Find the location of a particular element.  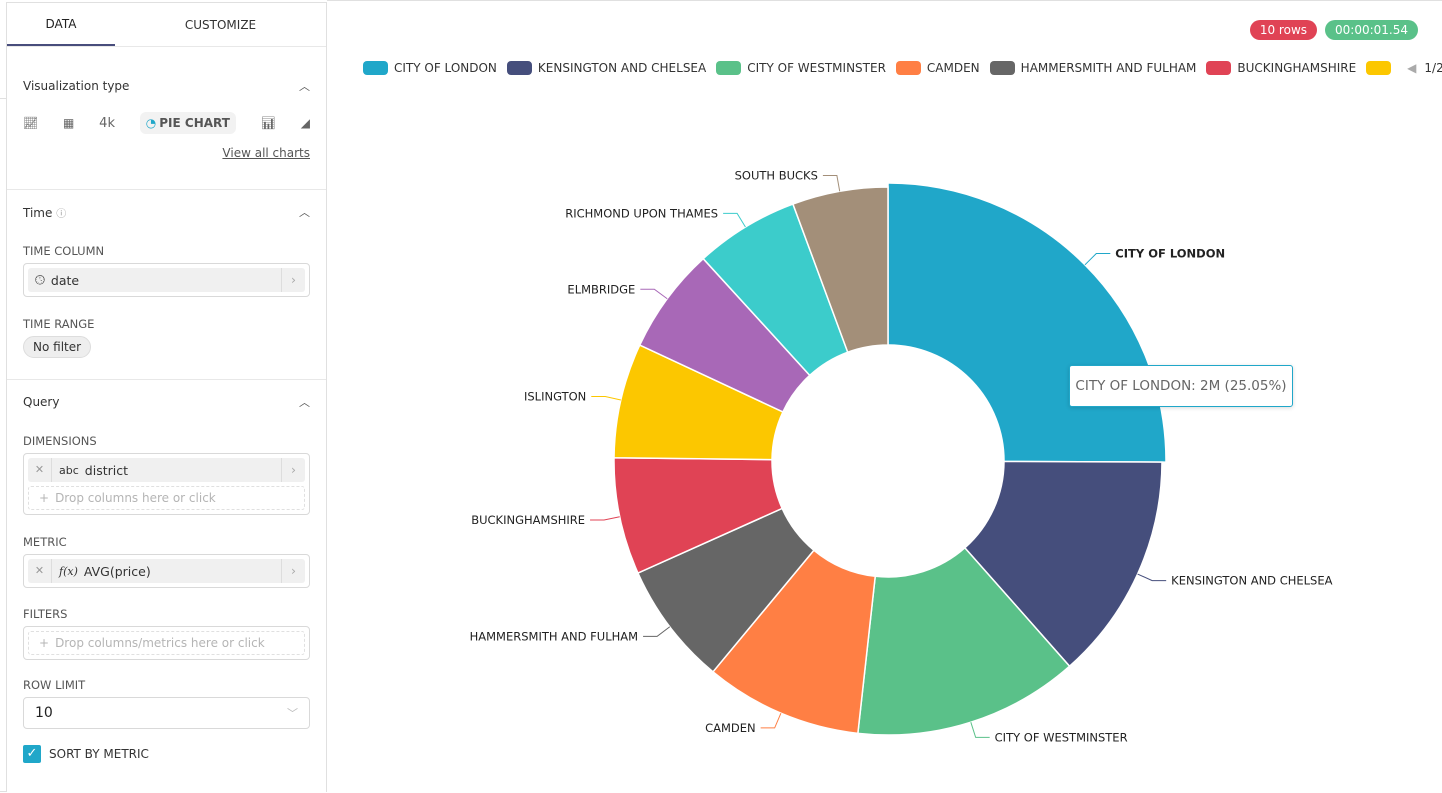

sort-by-metric-checkbox: ✓ is located at coordinates (32, 754).